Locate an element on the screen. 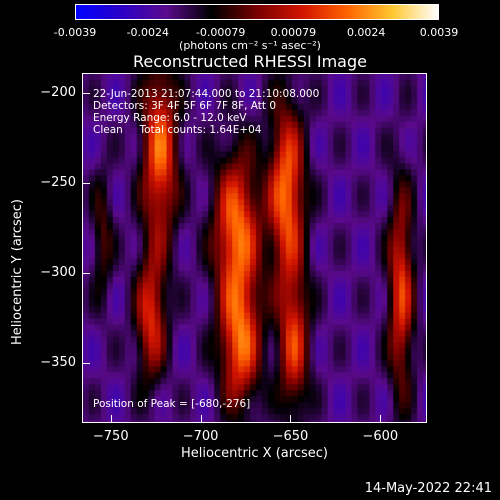 The height and width of the screenshot is (500, 500). x-tick-label: −600 is located at coordinates (380, 436).